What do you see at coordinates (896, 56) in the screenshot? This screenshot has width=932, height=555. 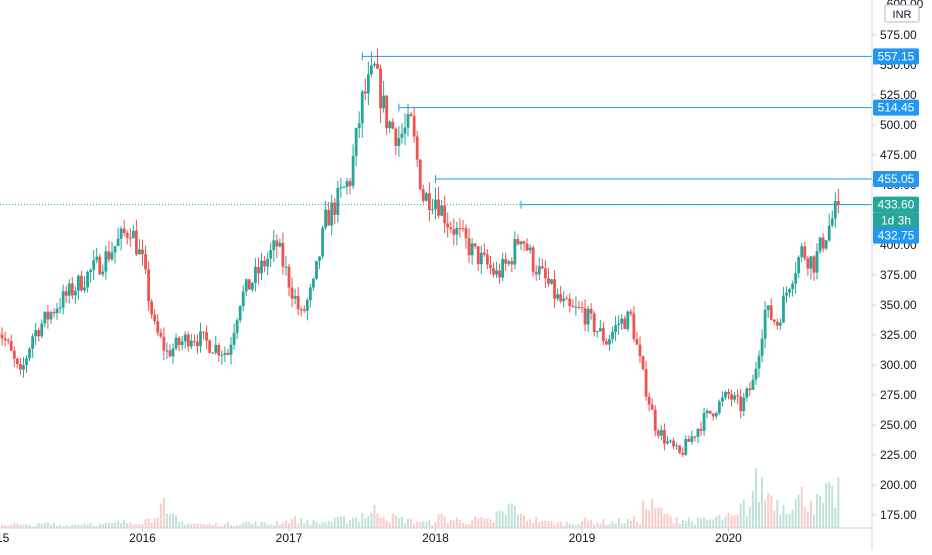 I see `level-tag: 557.15` at bounding box center [896, 56].